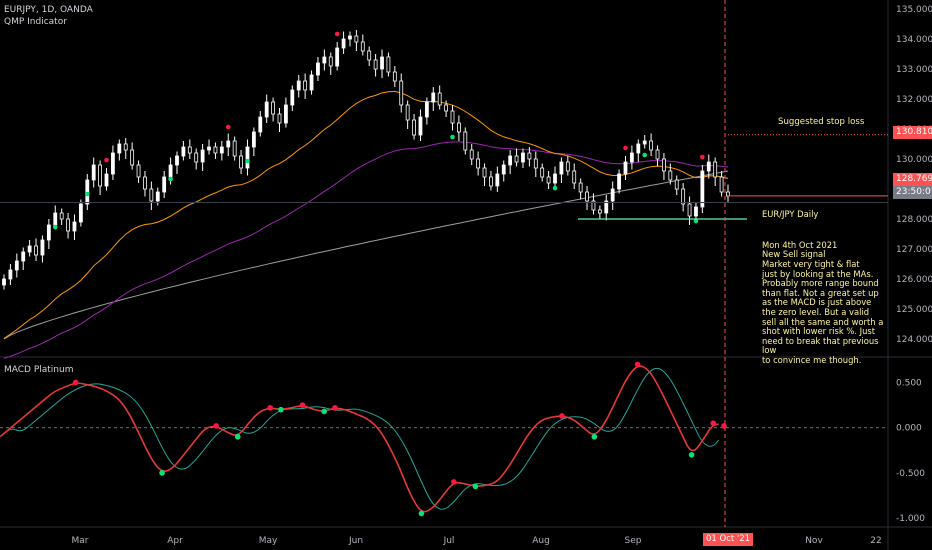 The image size is (932, 550). Describe the element at coordinates (910, 474) in the screenshot. I see `macd-tick-label: -0.500` at that location.